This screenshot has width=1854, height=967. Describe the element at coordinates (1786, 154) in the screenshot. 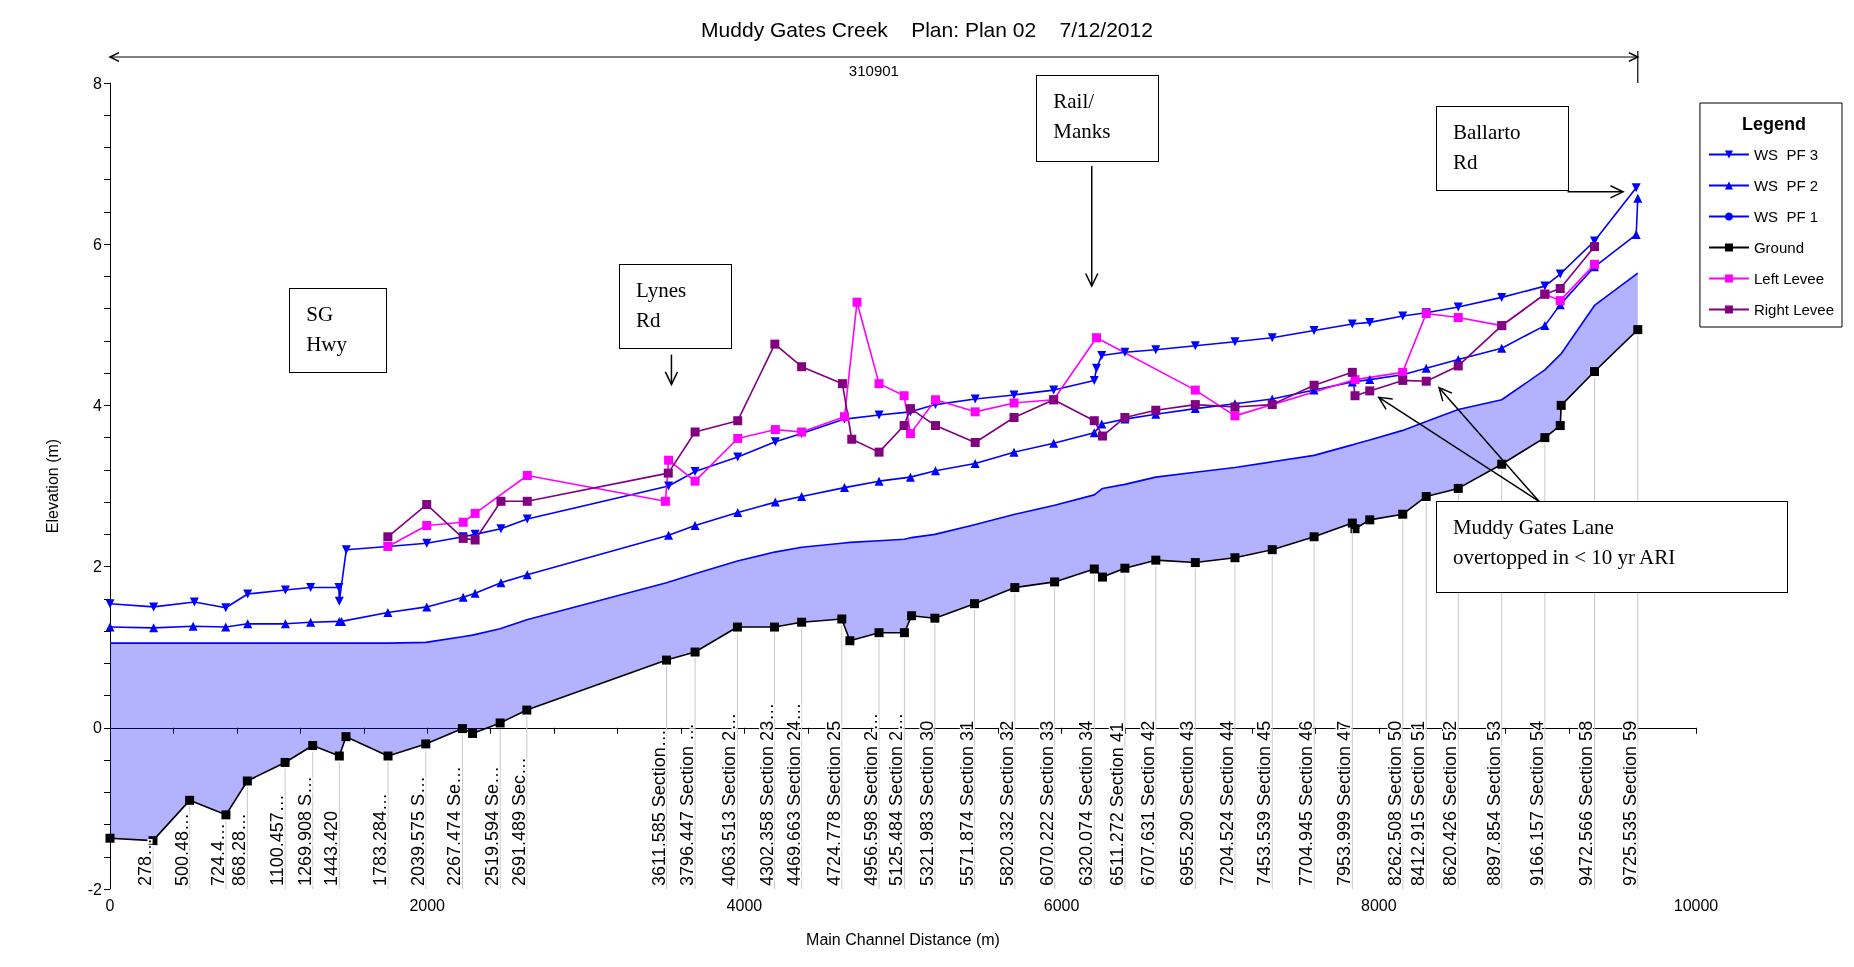

I see `legend-label: WS PF 3` at that location.